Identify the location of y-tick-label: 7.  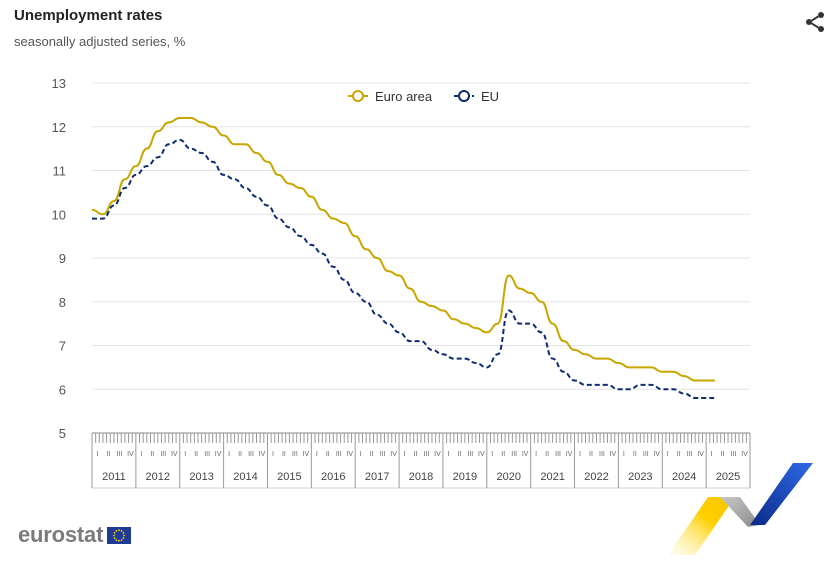
(62, 346).